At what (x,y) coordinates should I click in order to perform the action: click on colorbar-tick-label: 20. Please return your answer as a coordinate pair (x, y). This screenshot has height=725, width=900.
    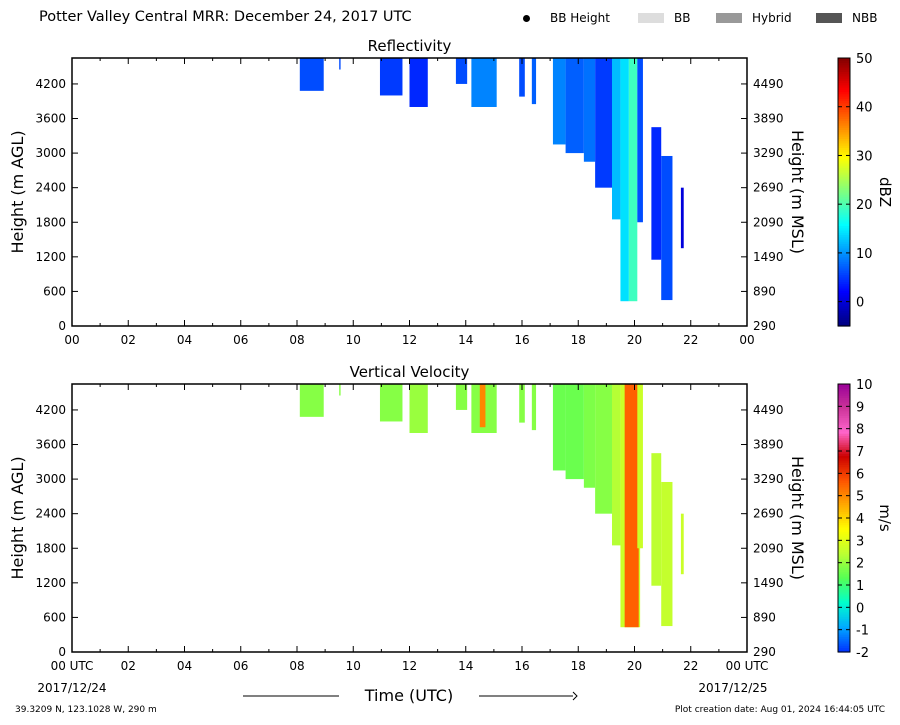
    Looking at the image, I should click on (864, 205).